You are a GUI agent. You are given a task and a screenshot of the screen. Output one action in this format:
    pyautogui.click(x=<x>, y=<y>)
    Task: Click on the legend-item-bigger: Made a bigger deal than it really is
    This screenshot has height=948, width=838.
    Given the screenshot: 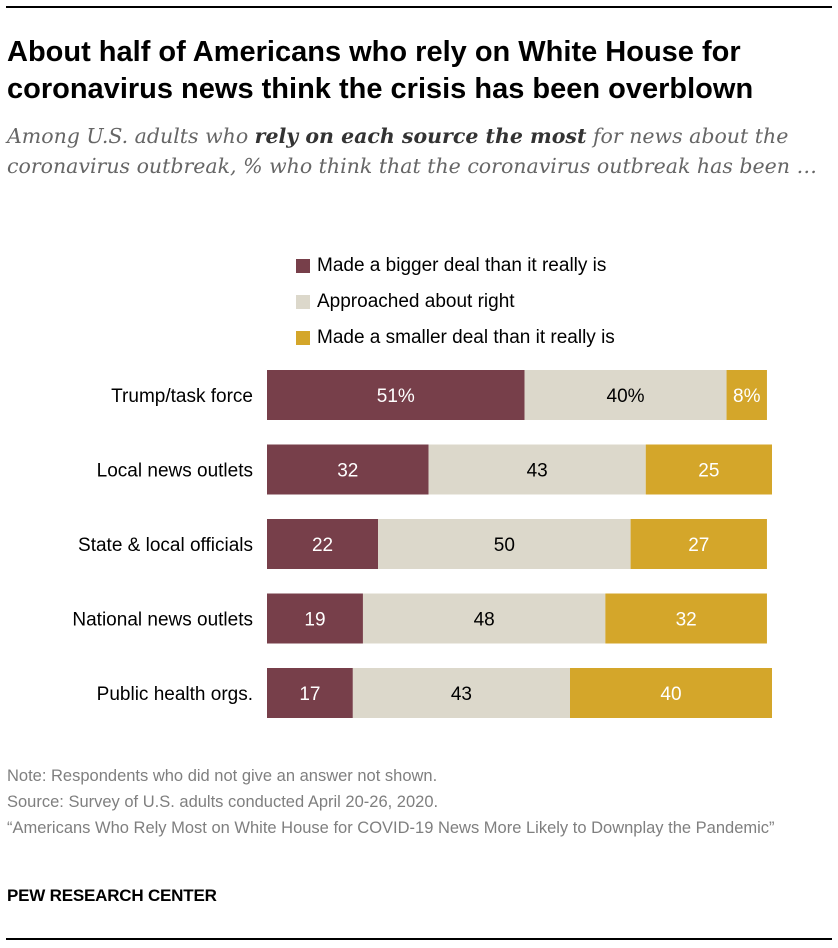 What is the action you would take?
    pyautogui.click(x=455, y=266)
    